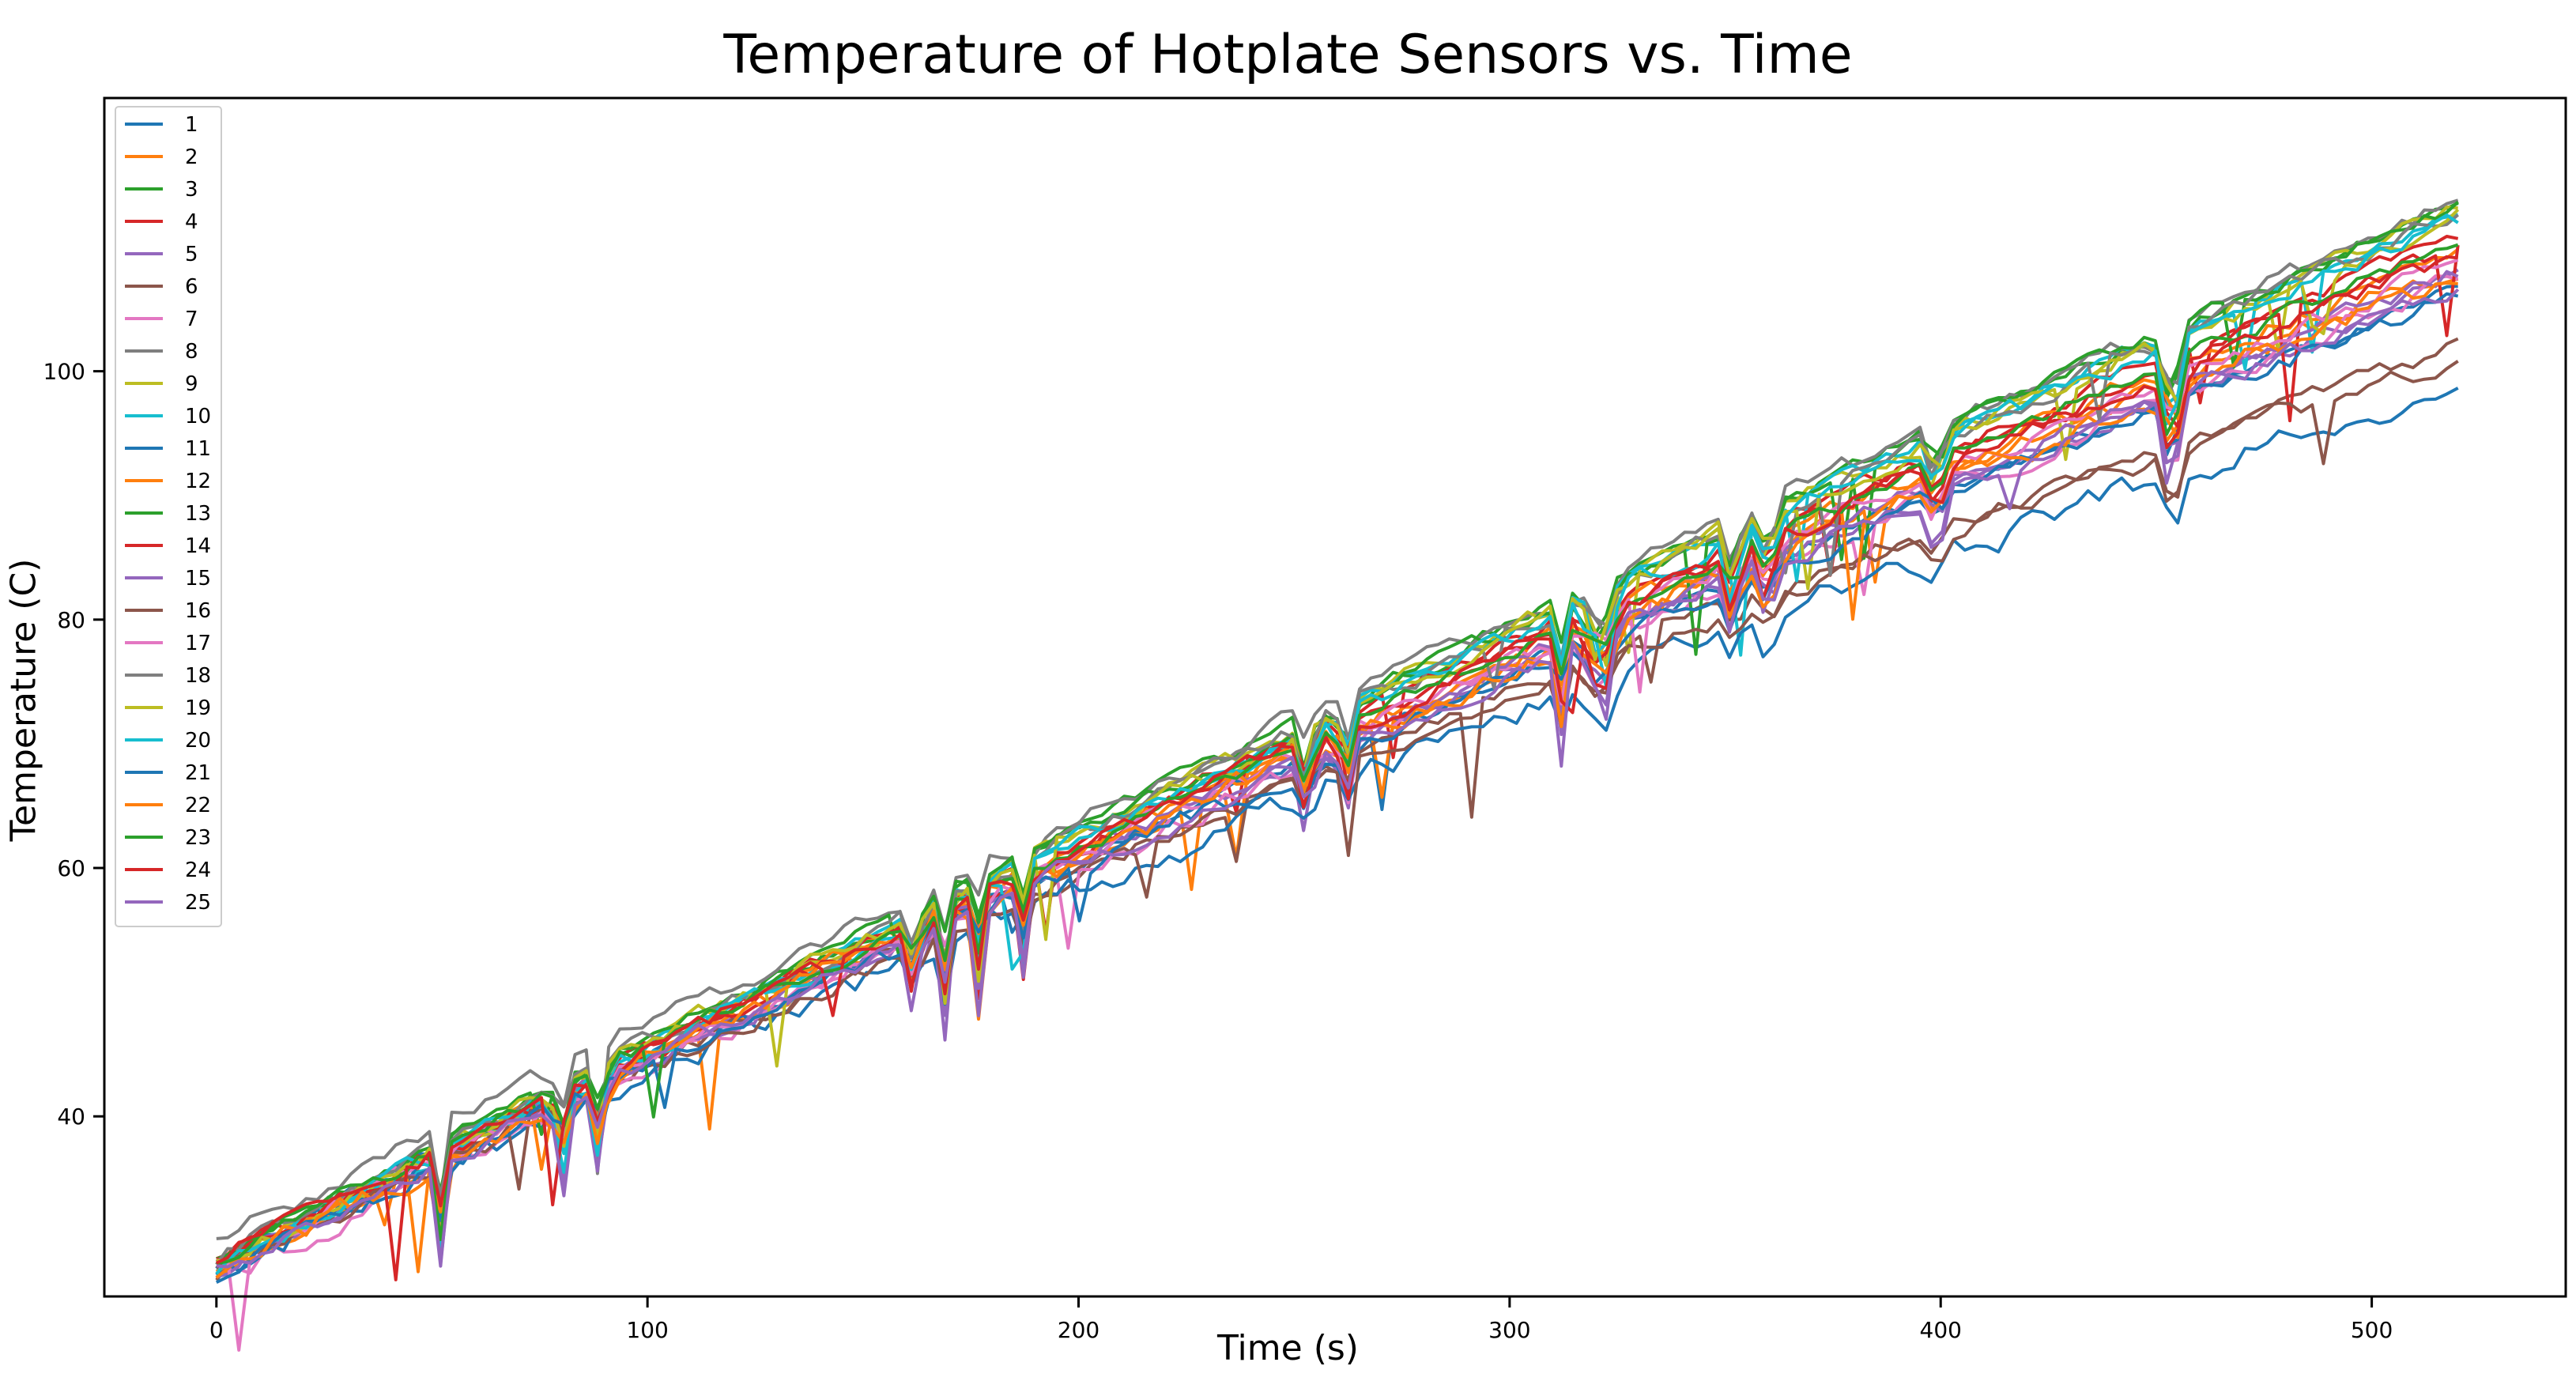 Image resolution: width=2576 pixels, height=1400 pixels. I want to click on legend-label: 14, so click(198, 546).